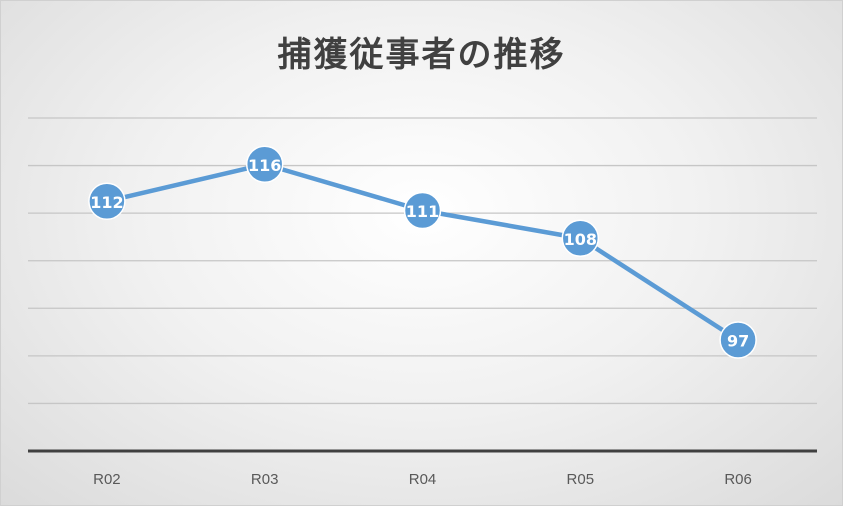 The width and height of the screenshot is (843, 507). Describe the element at coordinates (581, 479) in the screenshot. I see `x-tick-label: R05` at that location.